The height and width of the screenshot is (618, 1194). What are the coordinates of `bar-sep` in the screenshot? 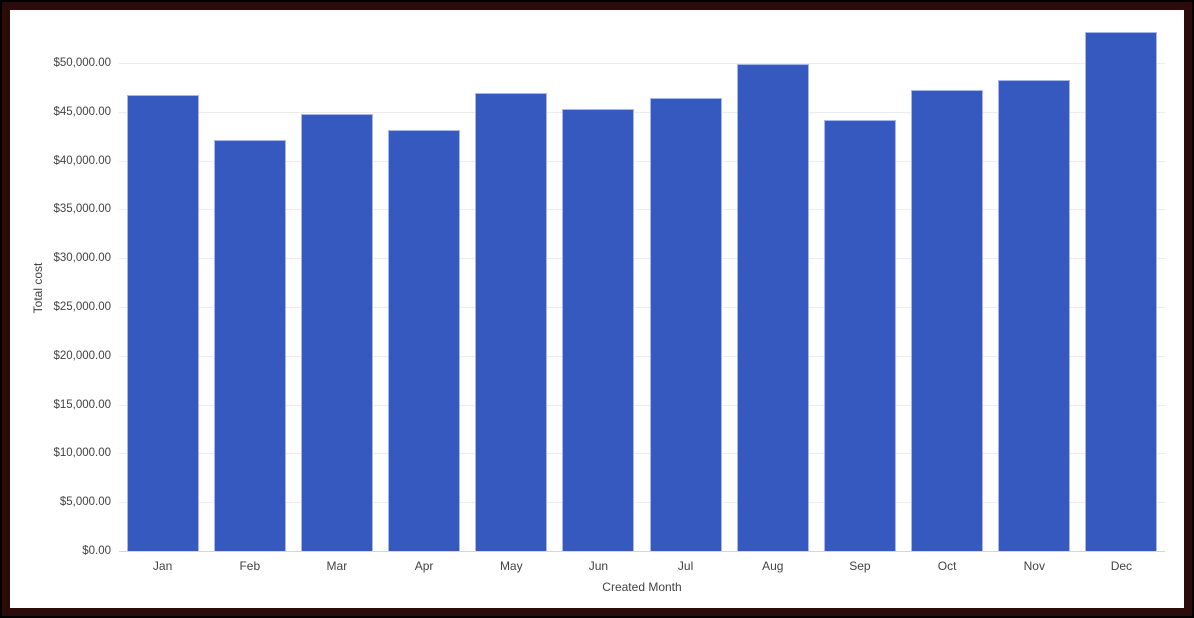 It's located at (859, 335).